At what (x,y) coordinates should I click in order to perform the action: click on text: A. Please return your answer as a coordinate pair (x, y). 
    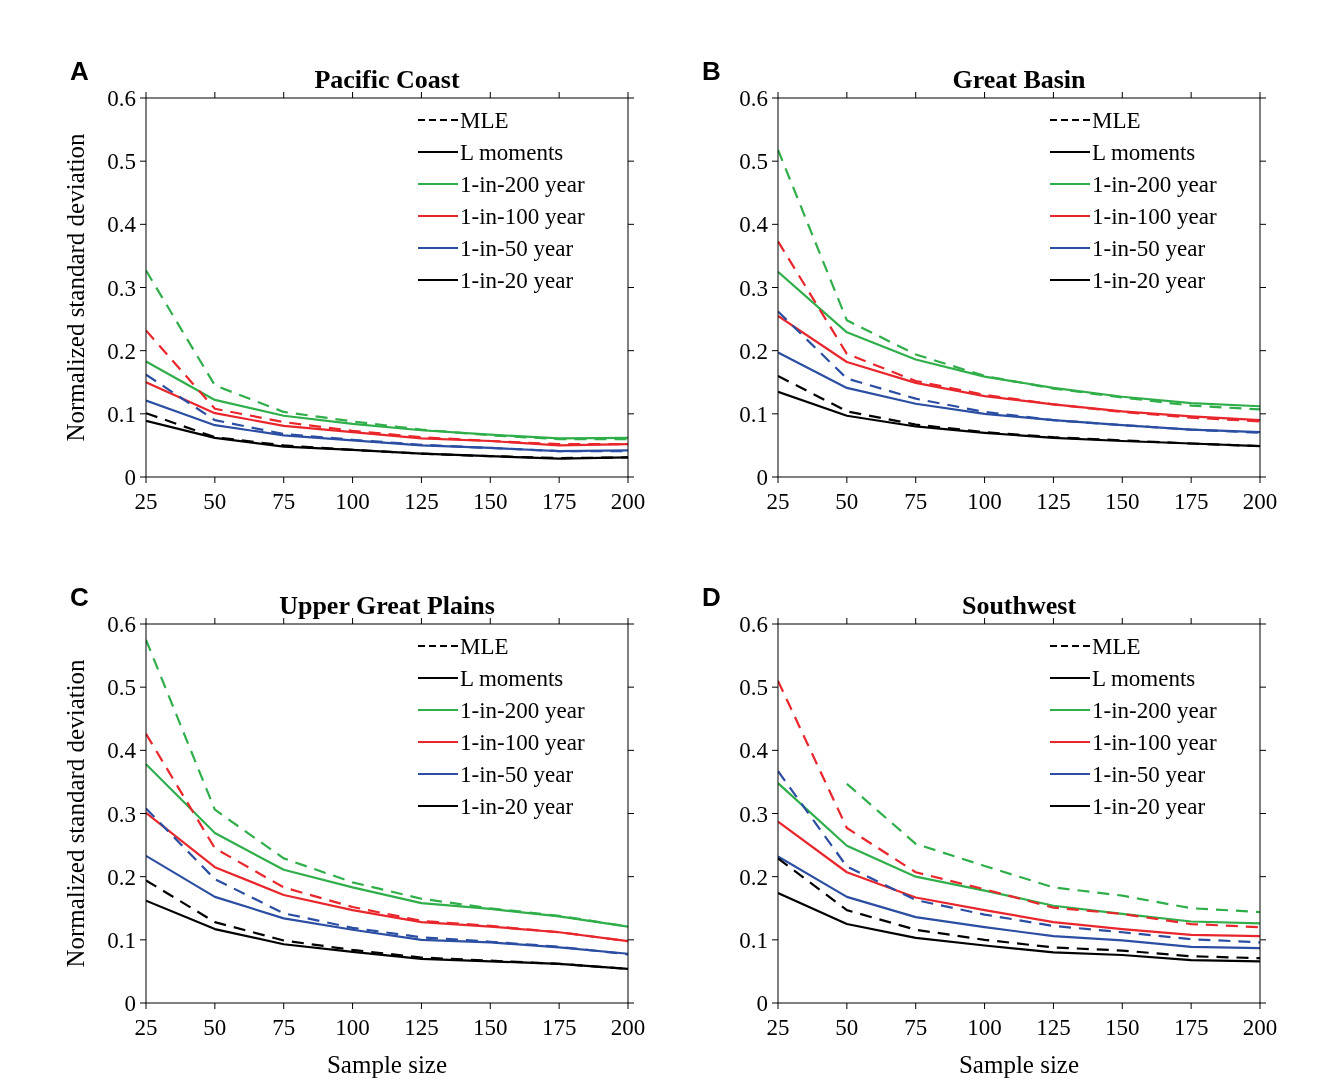
    Looking at the image, I should click on (79, 71).